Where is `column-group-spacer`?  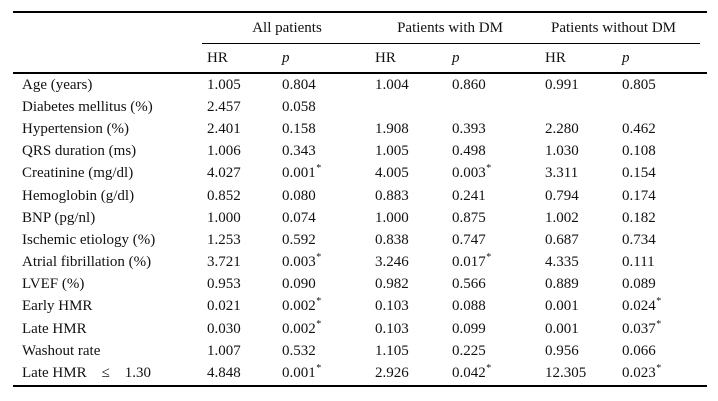 column-group-spacer is located at coordinates (109, 28).